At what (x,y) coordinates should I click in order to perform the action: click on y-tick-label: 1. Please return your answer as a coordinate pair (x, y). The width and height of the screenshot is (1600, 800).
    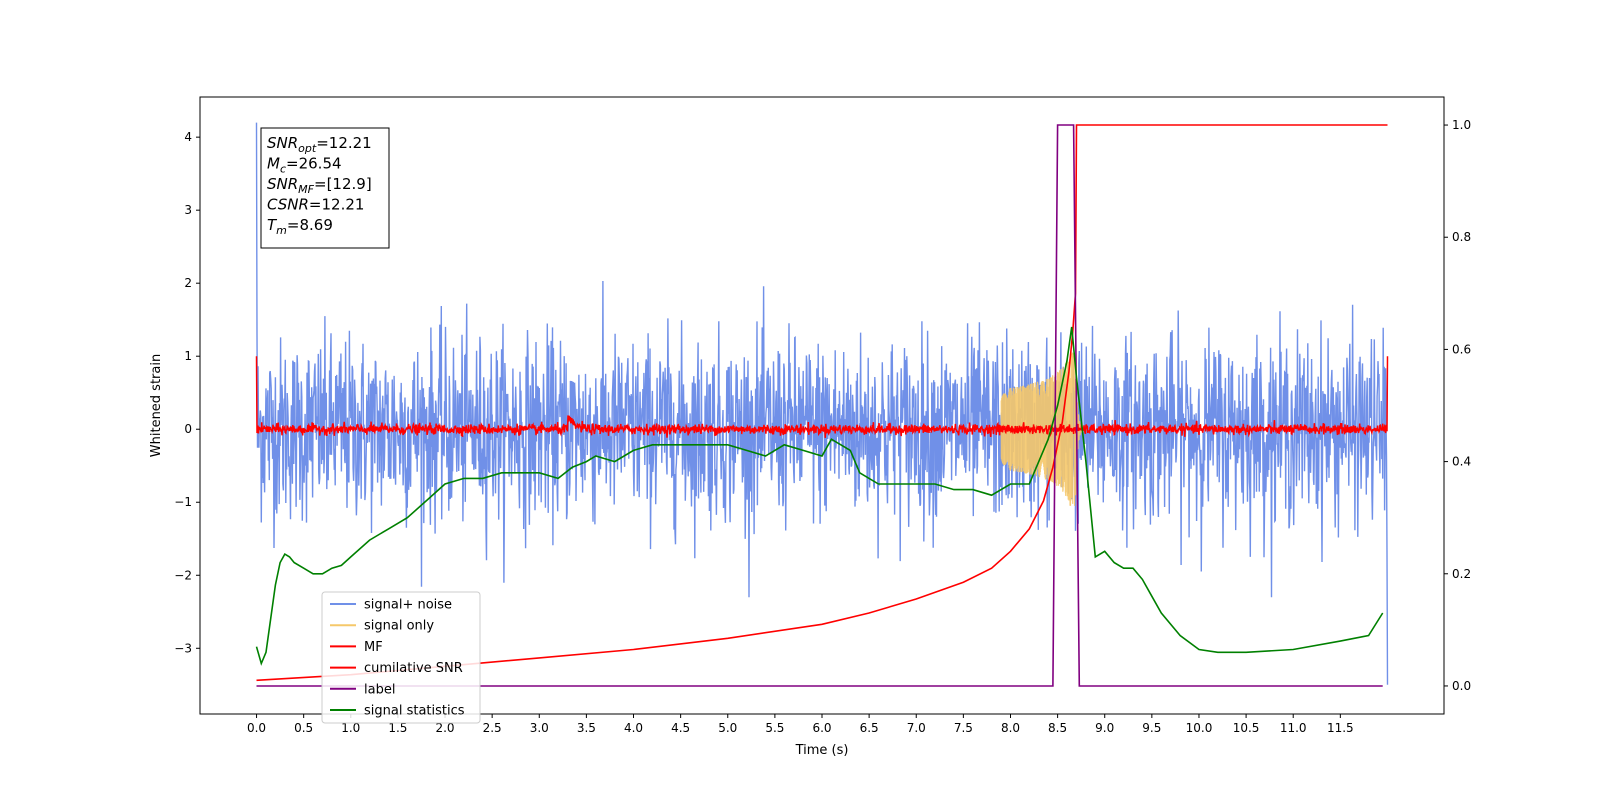
    Looking at the image, I should click on (188, 356).